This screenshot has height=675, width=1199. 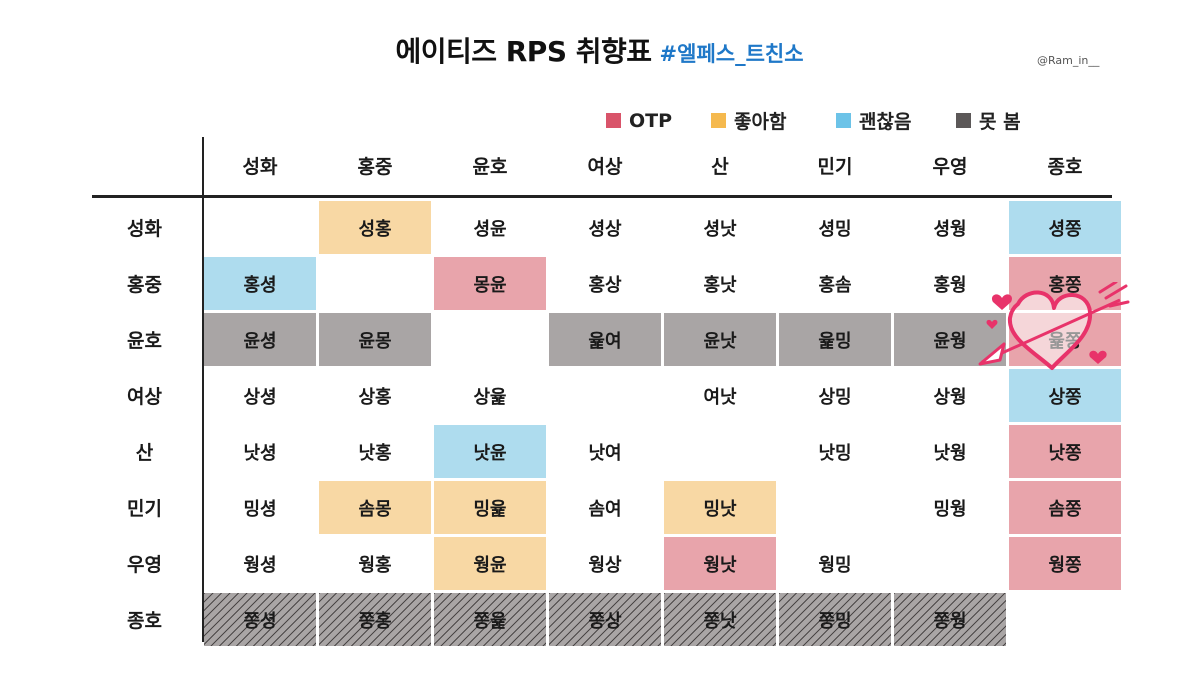 What do you see at coordinates (835, 339) in the screenshot?
I see `table-cell: 윭밍` at bounding box center [835, 339].